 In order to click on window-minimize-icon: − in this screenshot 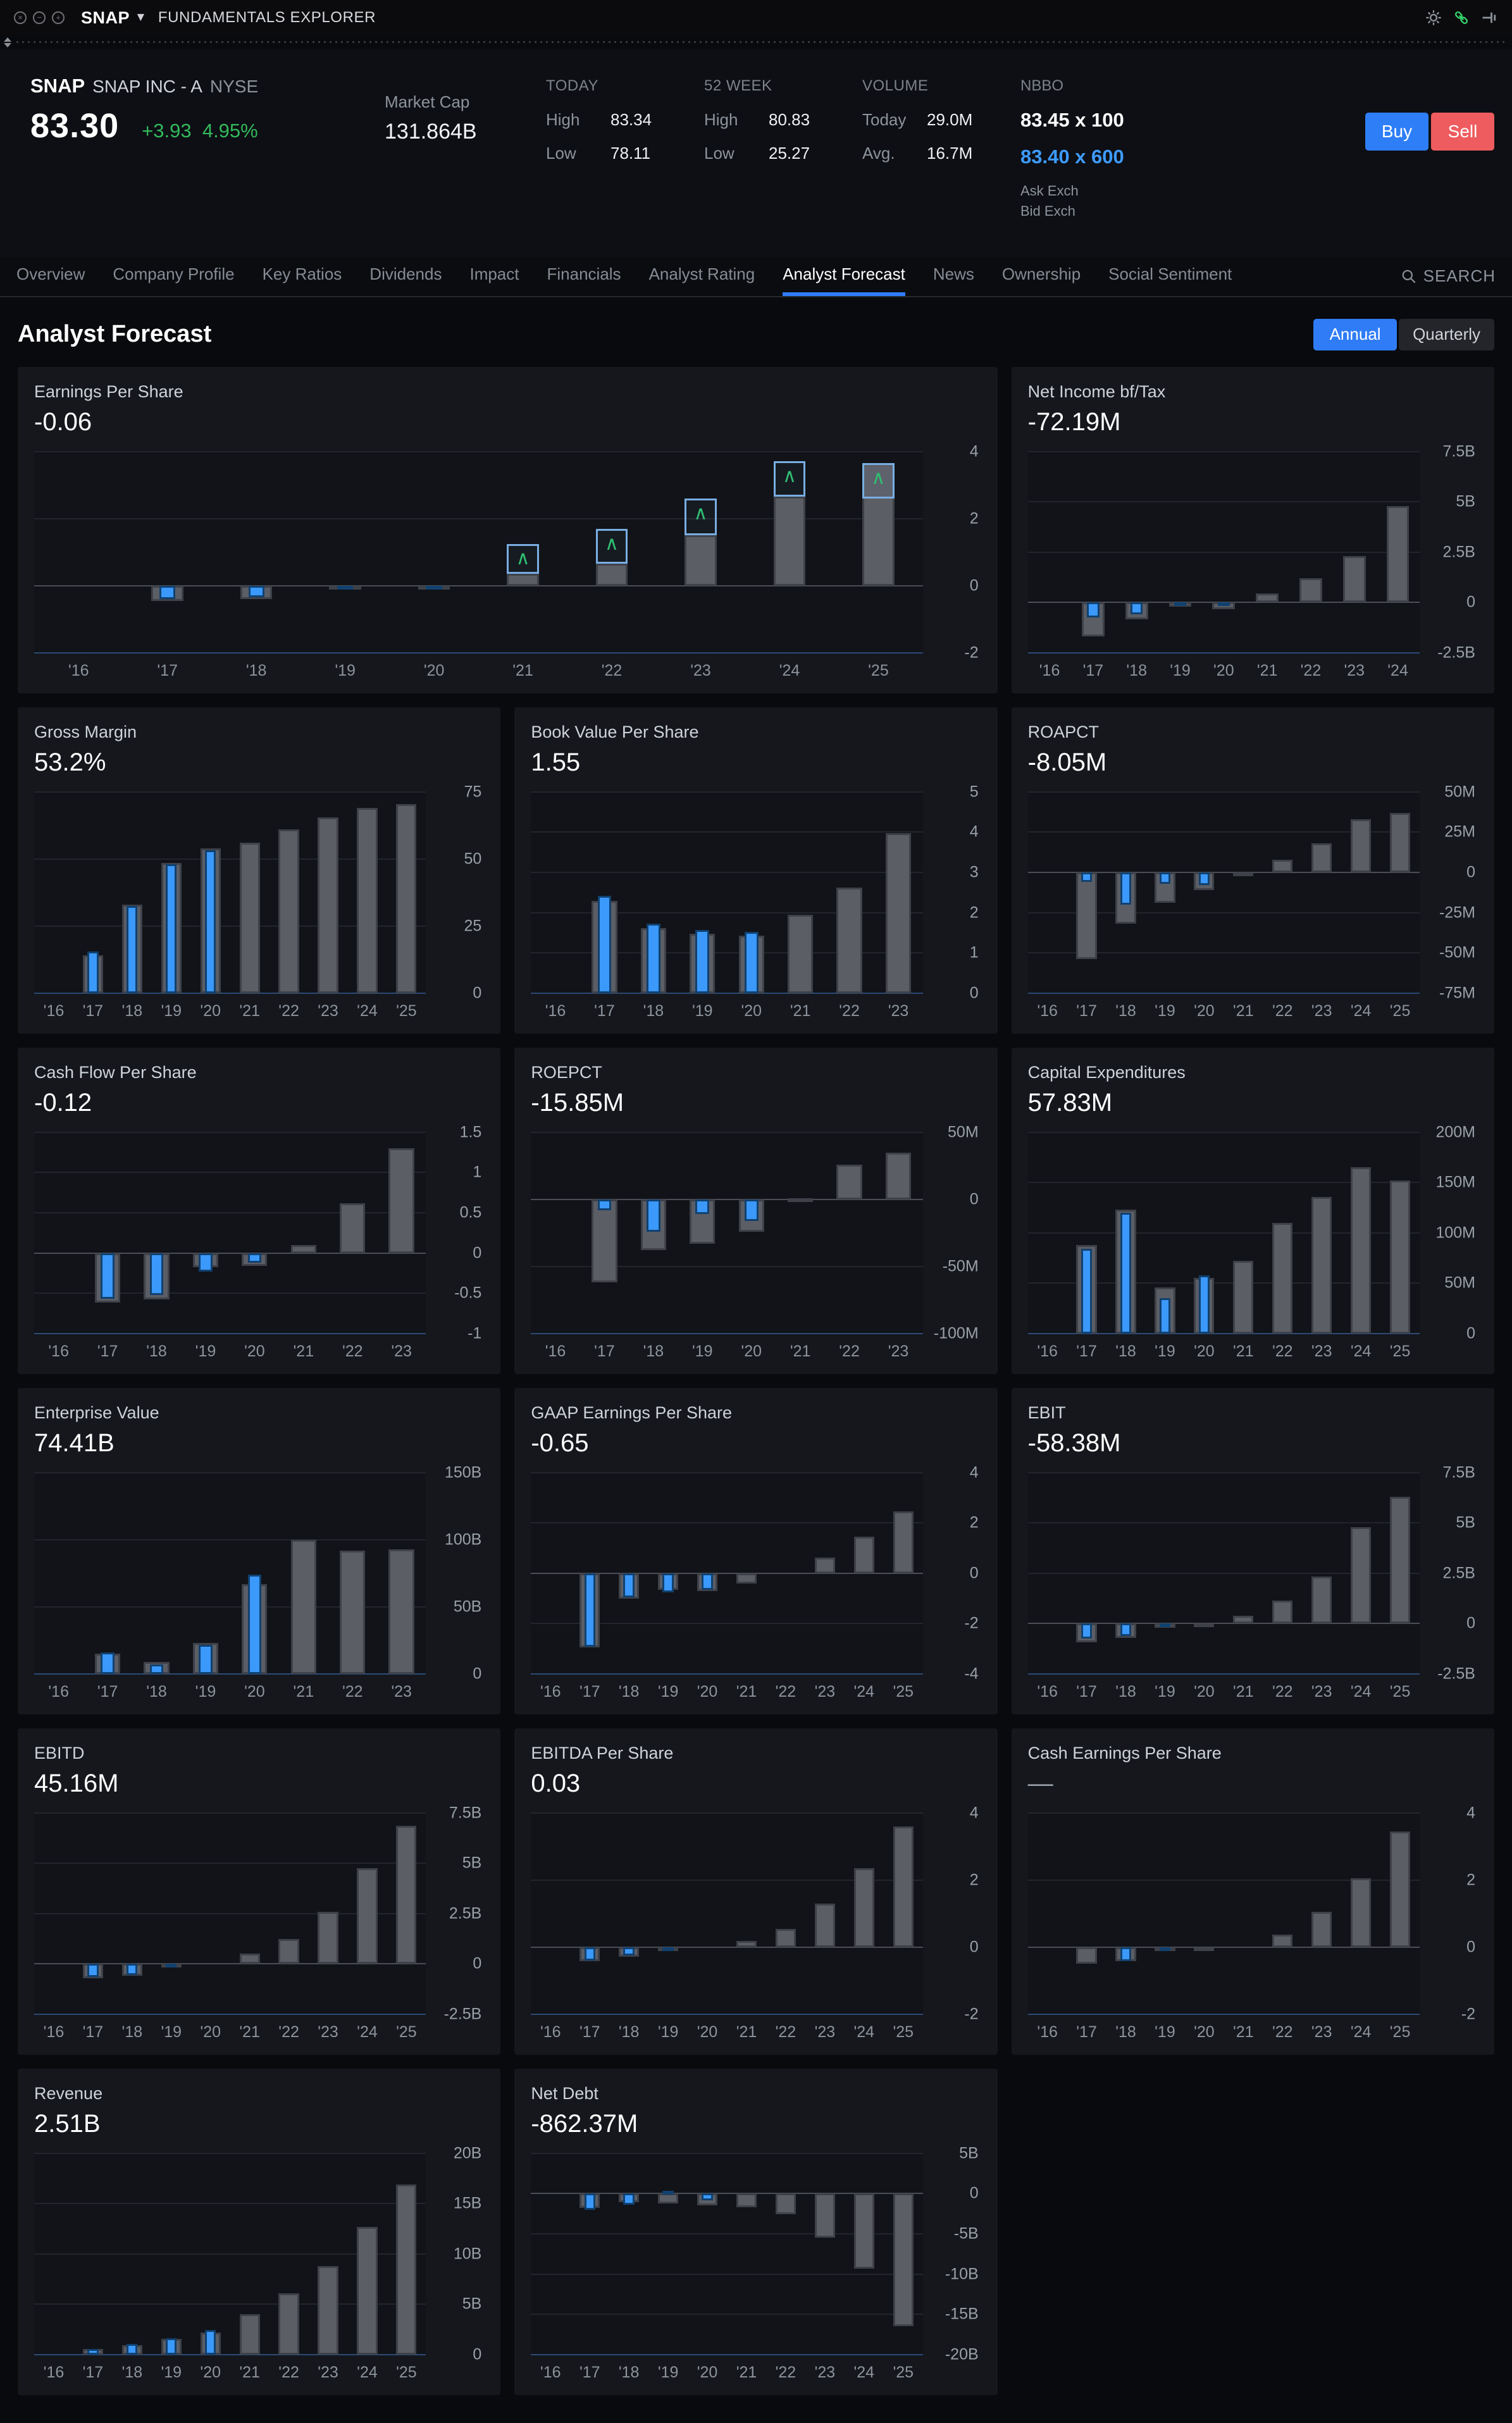, I will do `click(39, 17)`.